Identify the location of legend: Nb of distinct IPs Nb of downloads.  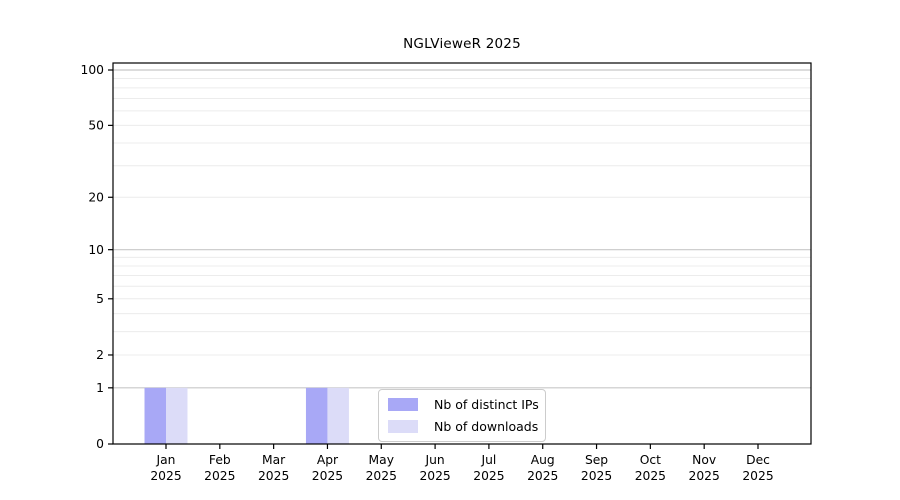
(462, 415).